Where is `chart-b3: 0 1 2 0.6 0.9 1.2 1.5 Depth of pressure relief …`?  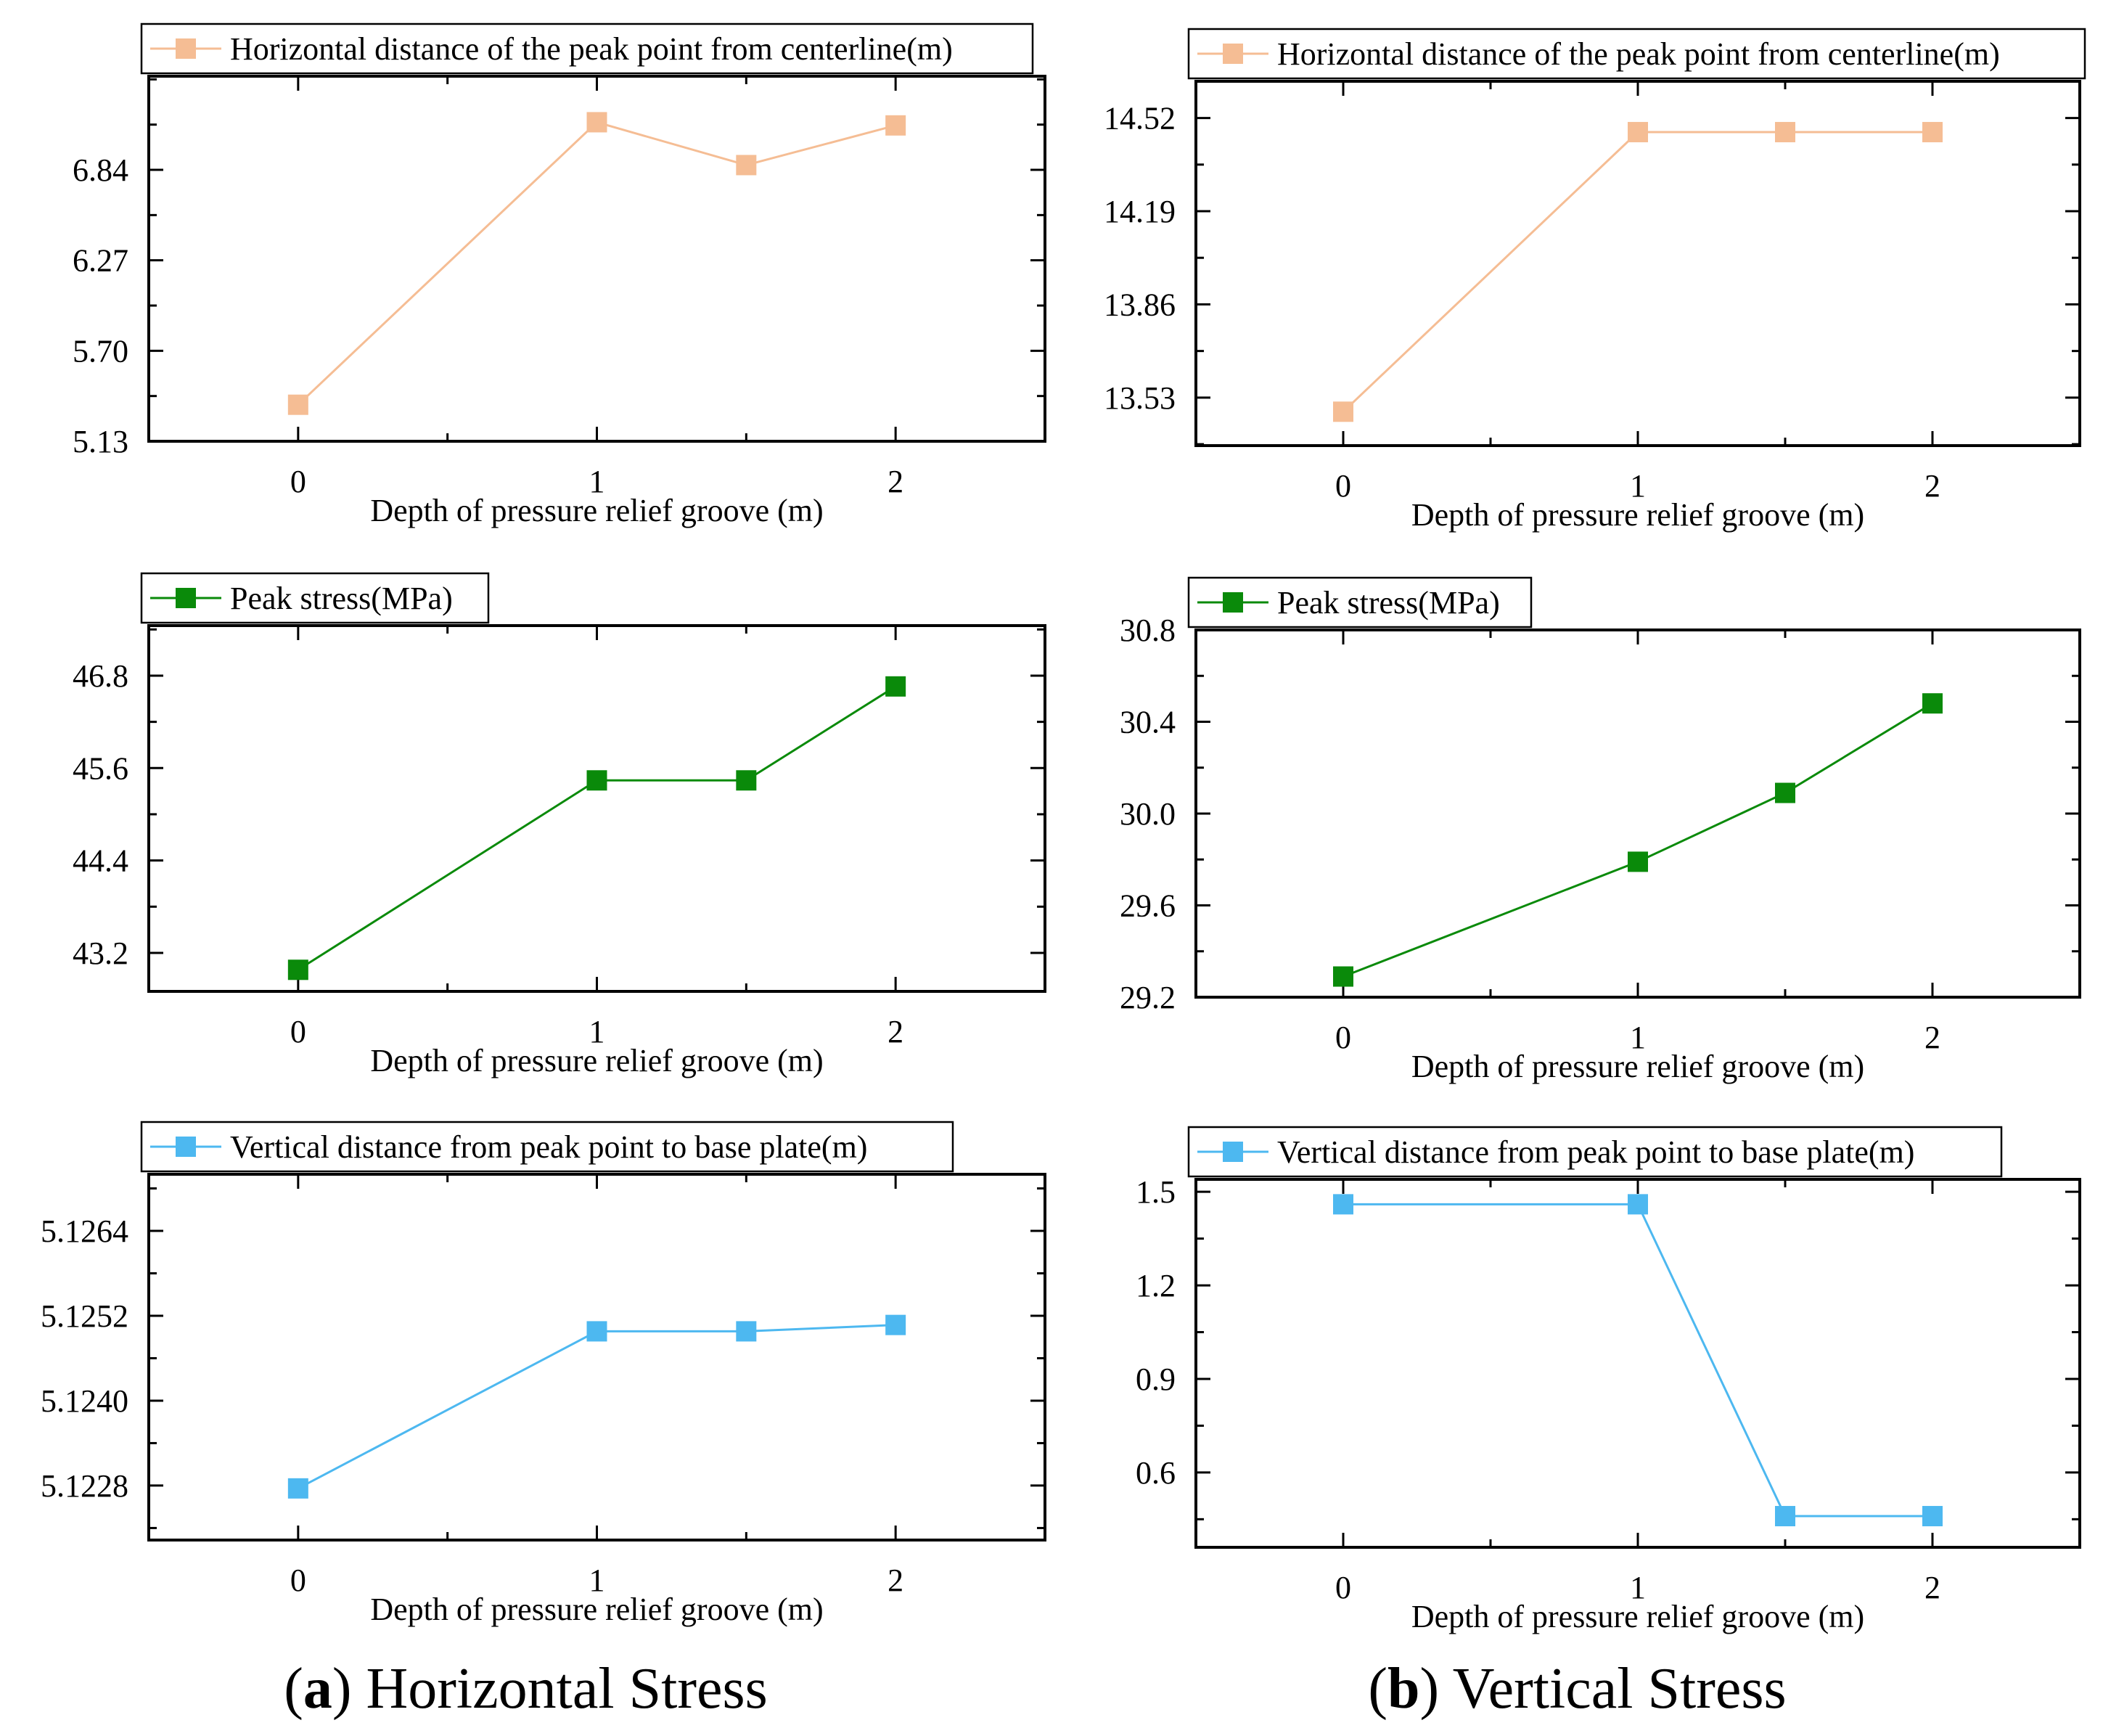
chart-b3: 0 1 2 0.6 0.9 1.2 1.5 Depth of pressure relief … is located at coordinates (1608, 1380).